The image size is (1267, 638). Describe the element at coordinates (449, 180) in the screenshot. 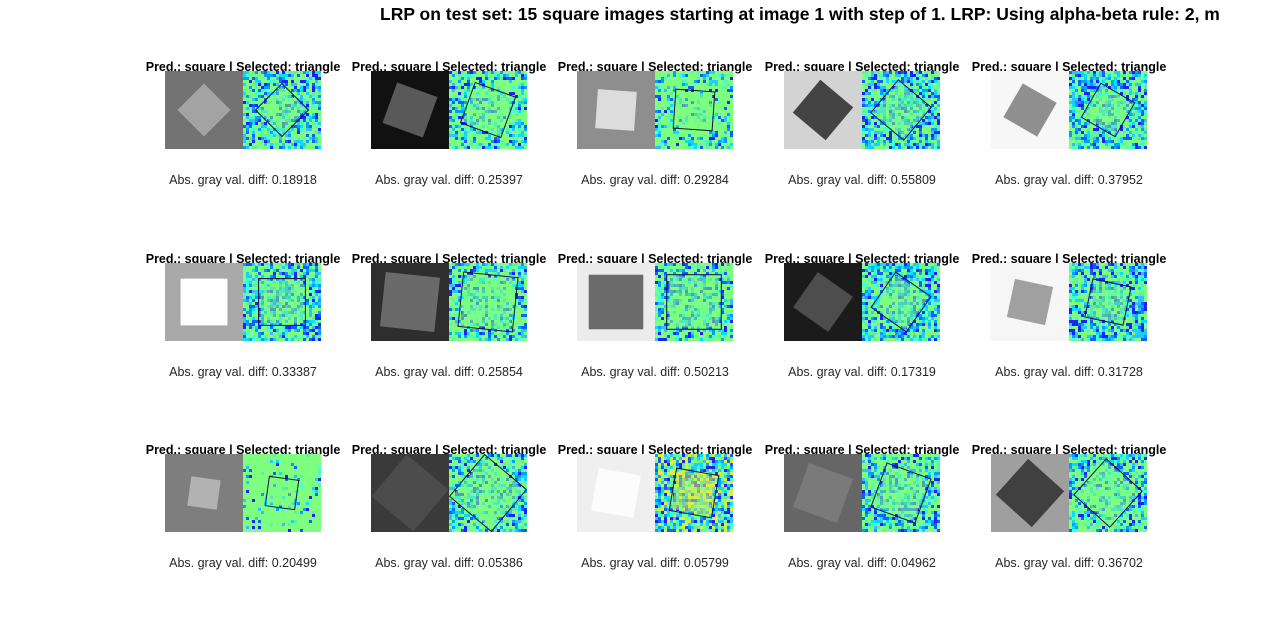

I see `panel-caption: Abs. gray val. diff: 0.25397` at that location.